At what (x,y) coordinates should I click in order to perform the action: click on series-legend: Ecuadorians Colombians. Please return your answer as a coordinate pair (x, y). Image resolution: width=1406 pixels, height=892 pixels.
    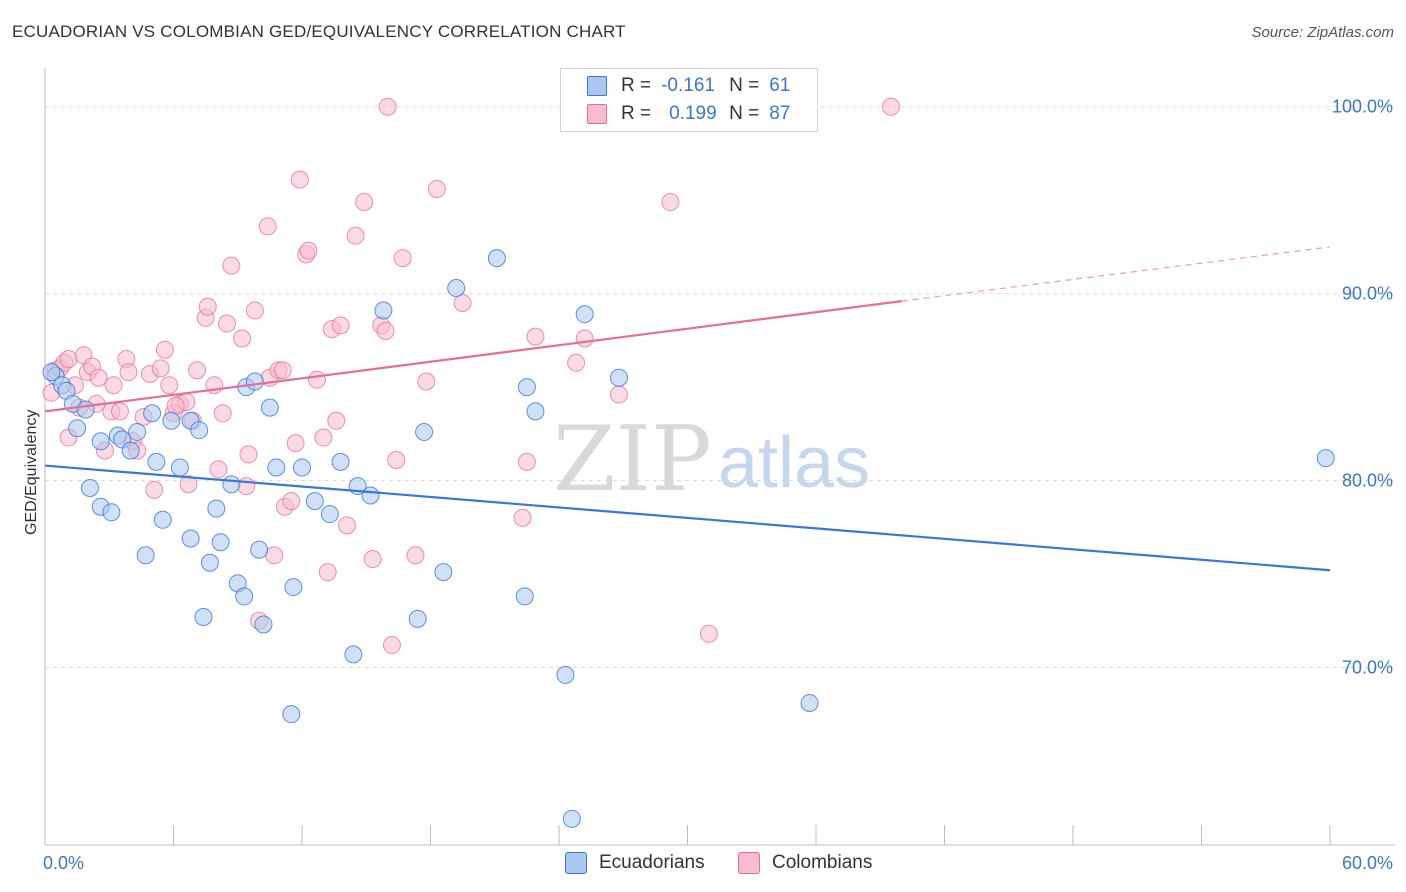
    Looking at the image, I should click on (703, 865).